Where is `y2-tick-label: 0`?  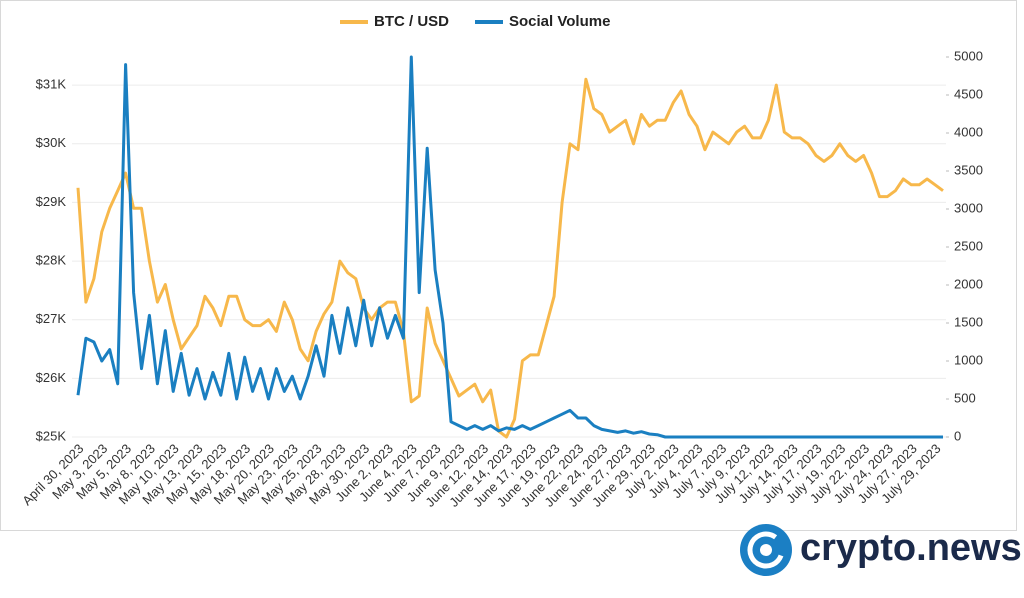
y2-tick-label: 0 is located at coordinates (957, 435).